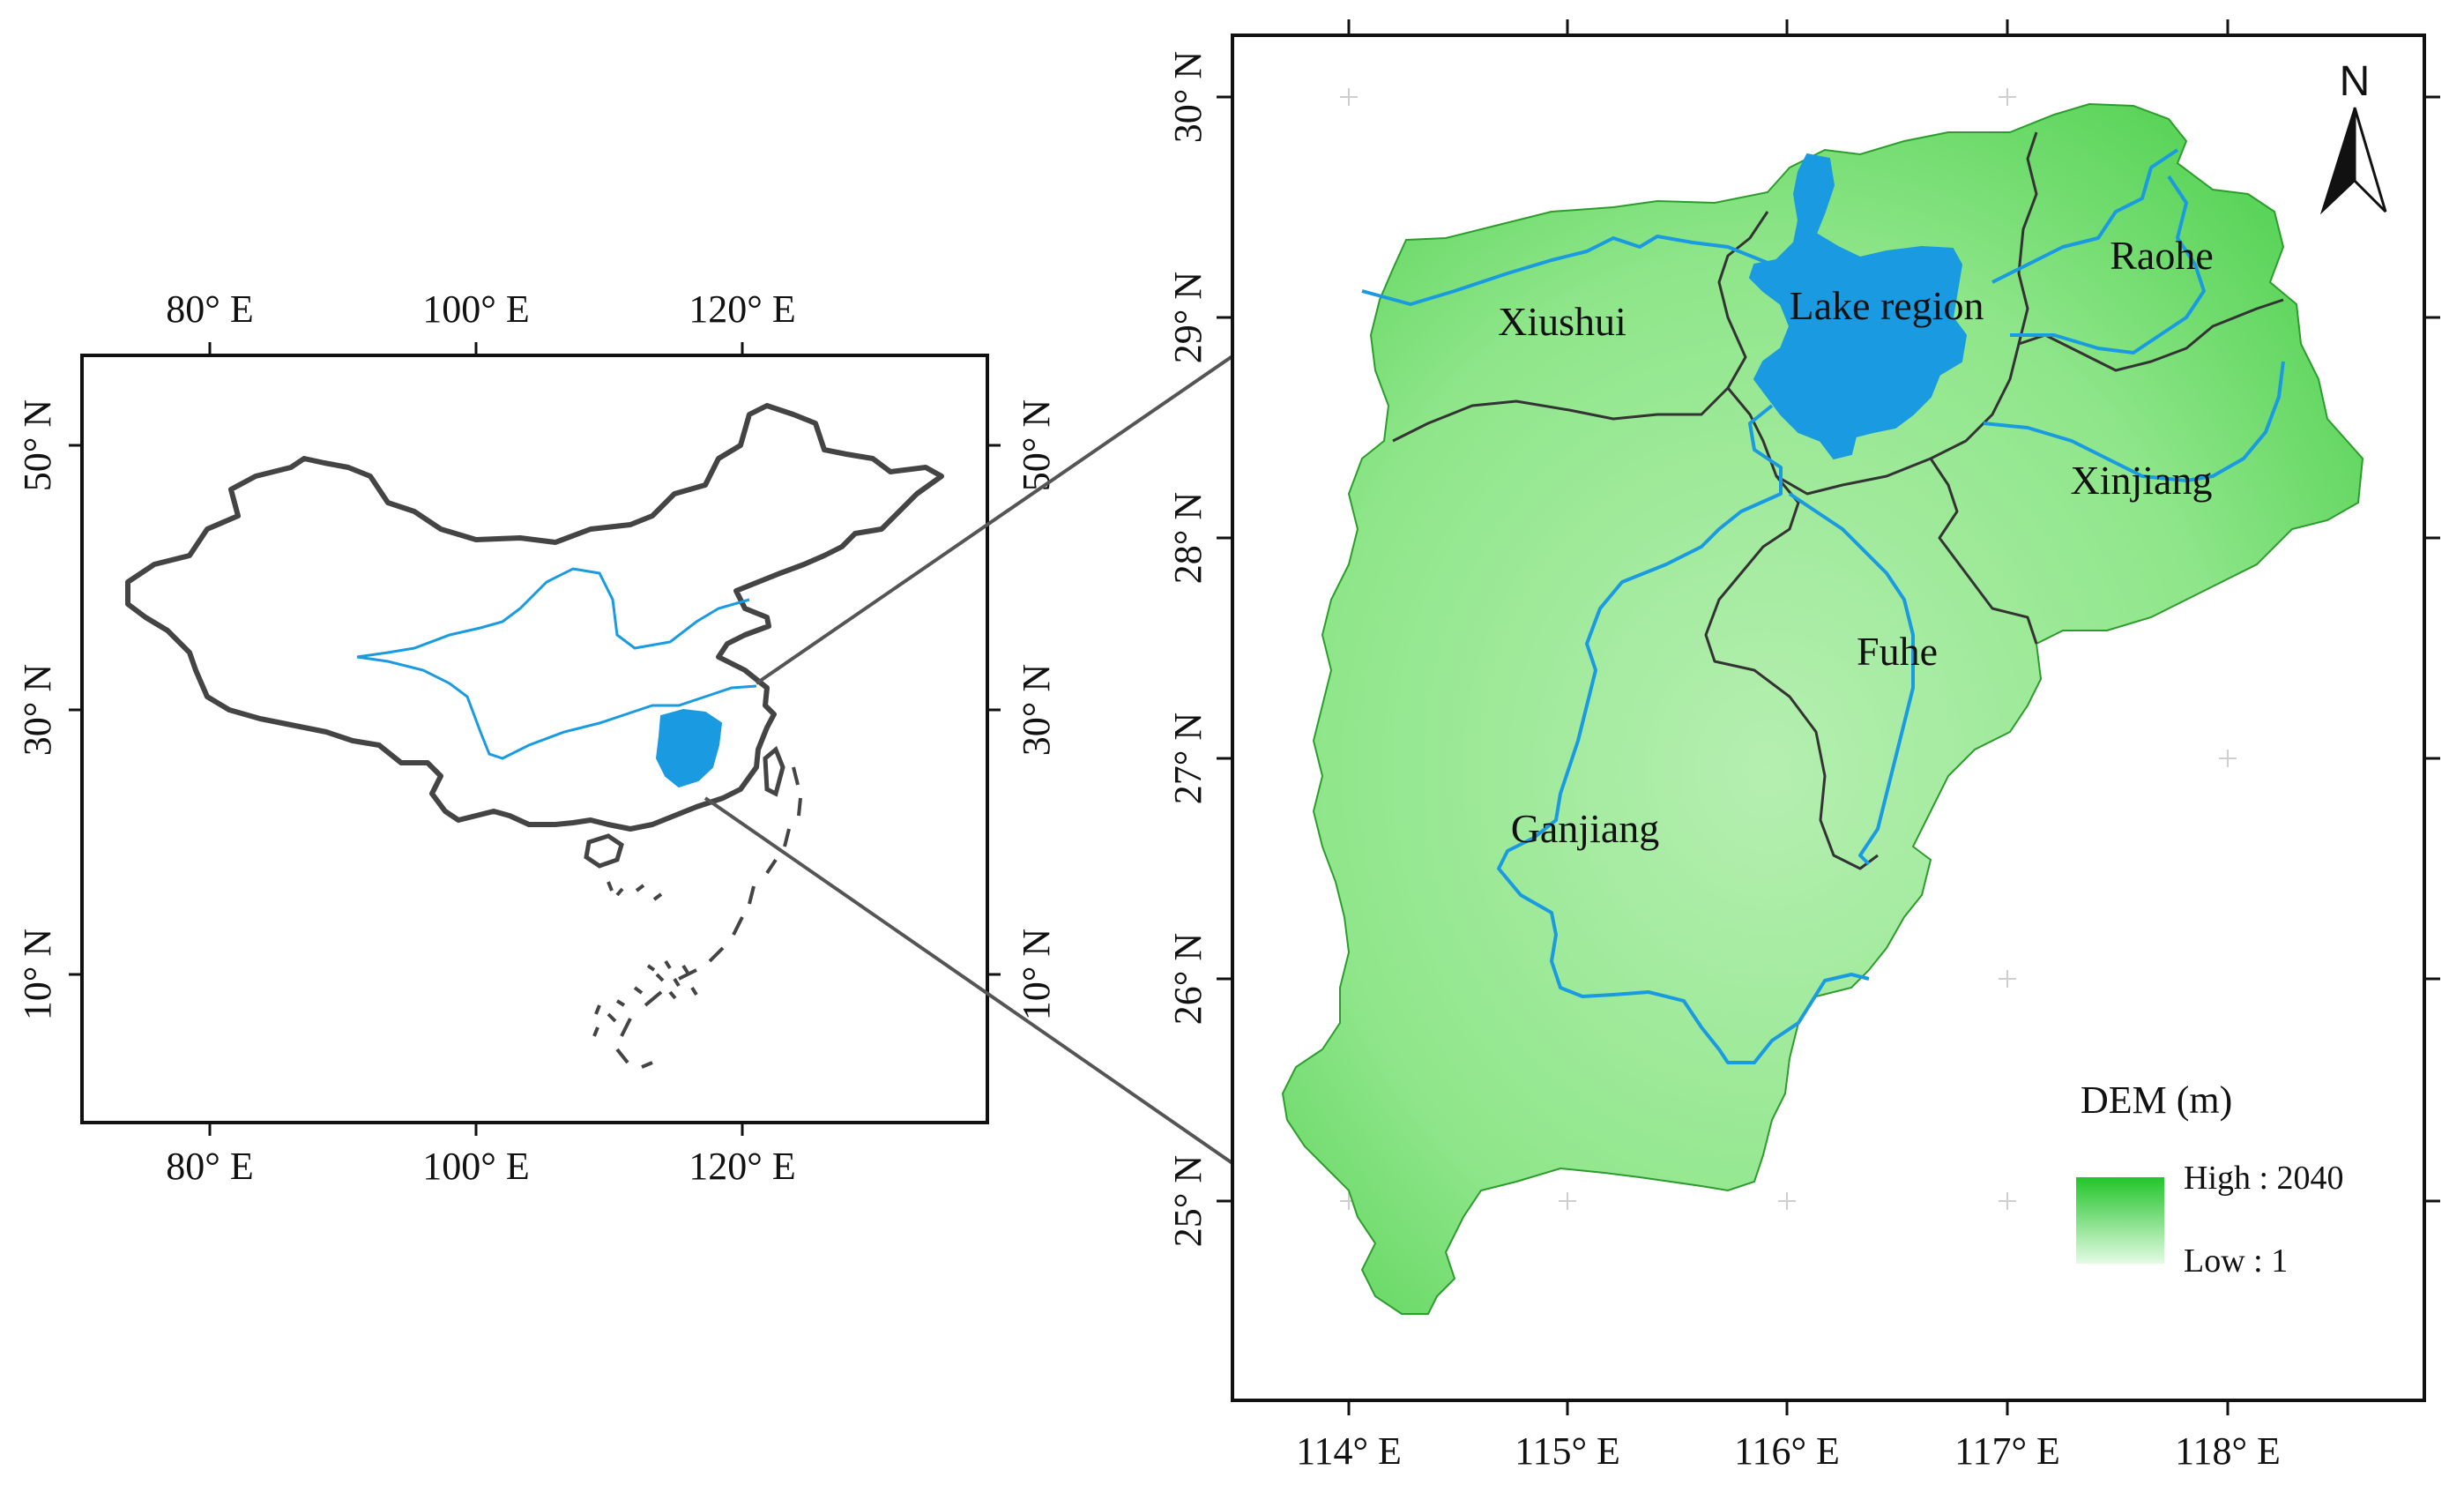  What do you see at coordinates (1036, 445) in the screenshot?
I see `overview-lat-right-0: 50° N` at bounding box center [1036, 445].